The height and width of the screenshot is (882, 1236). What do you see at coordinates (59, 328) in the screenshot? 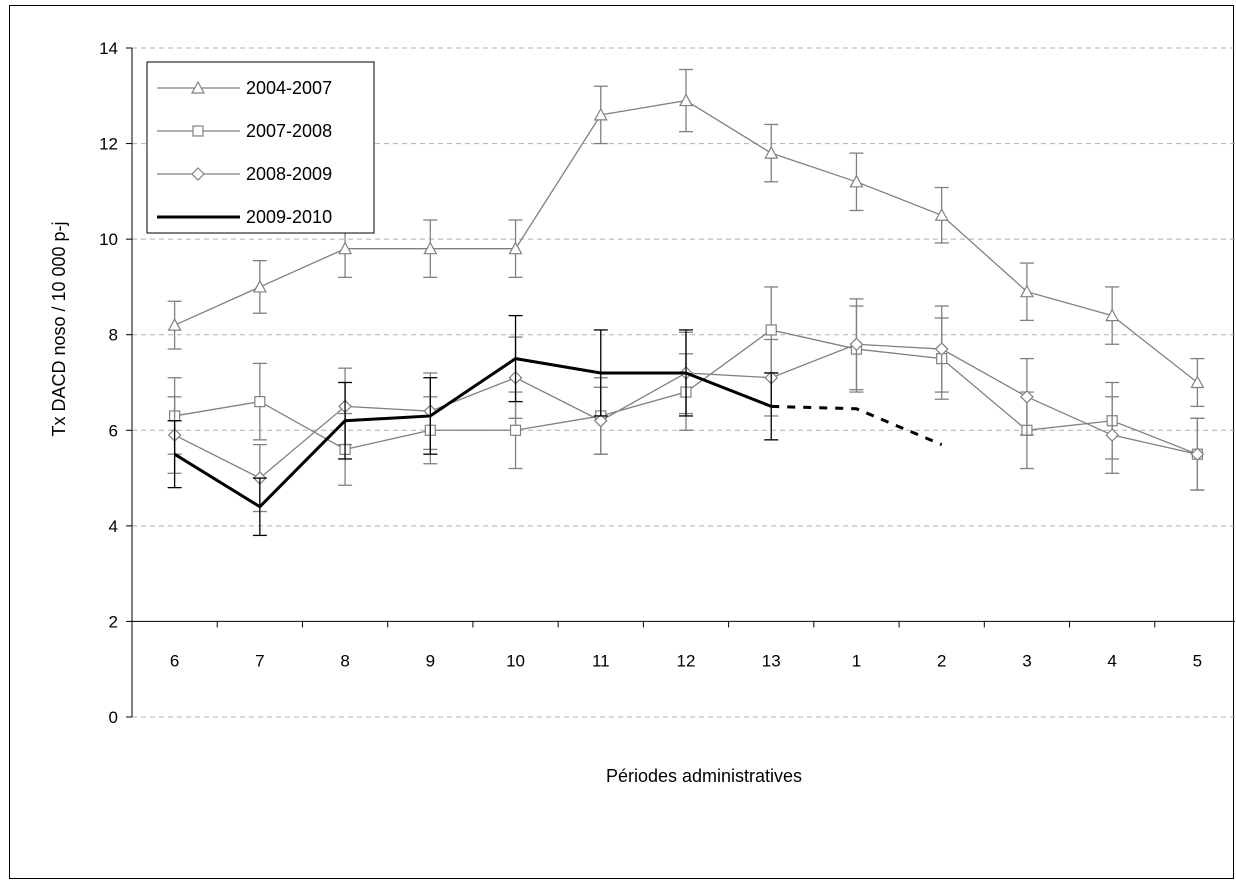
I see `y-axis-title: Tx DACD noso / 10 000 p-j` at bounding box center [59, 328].